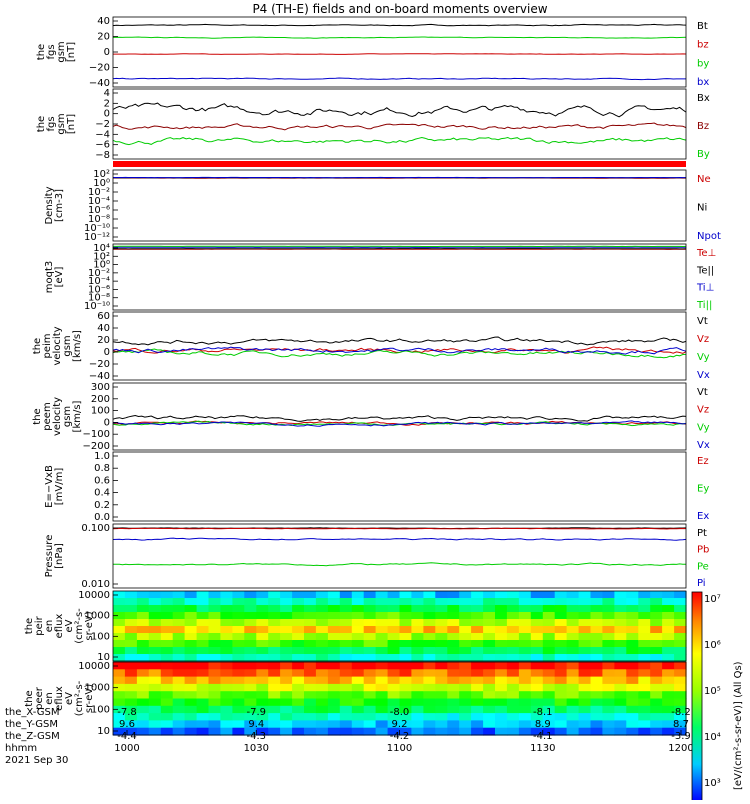 The height and width of the screenshot is (804, 750). I want to click on y-tick-label: −20, so click(99, 364).